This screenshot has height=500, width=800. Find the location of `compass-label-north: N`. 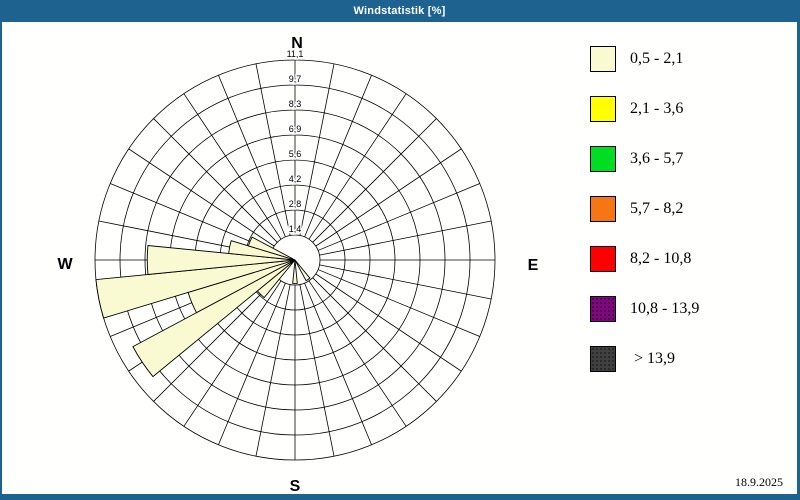

compass-label-north: N is located at coordinates (297, 43).